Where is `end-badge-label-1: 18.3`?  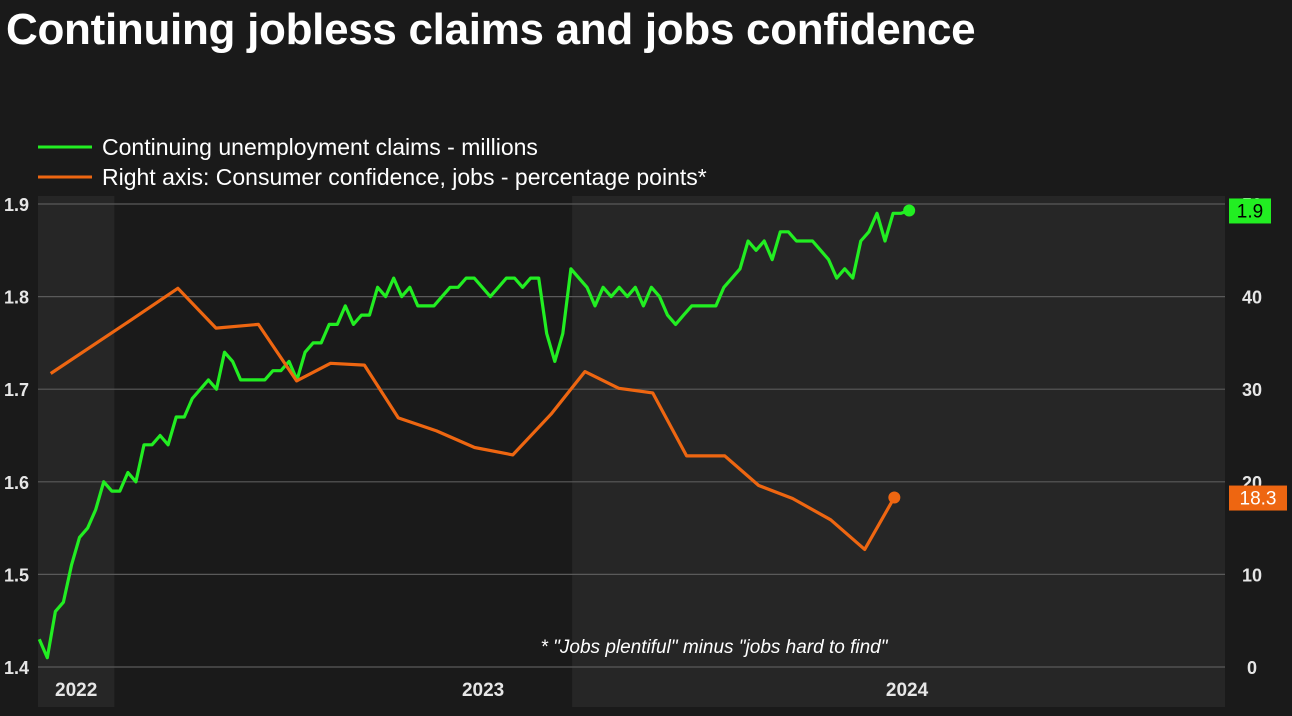
end-badge-label-1: 18.3 is located at coordinates (1258, 499).